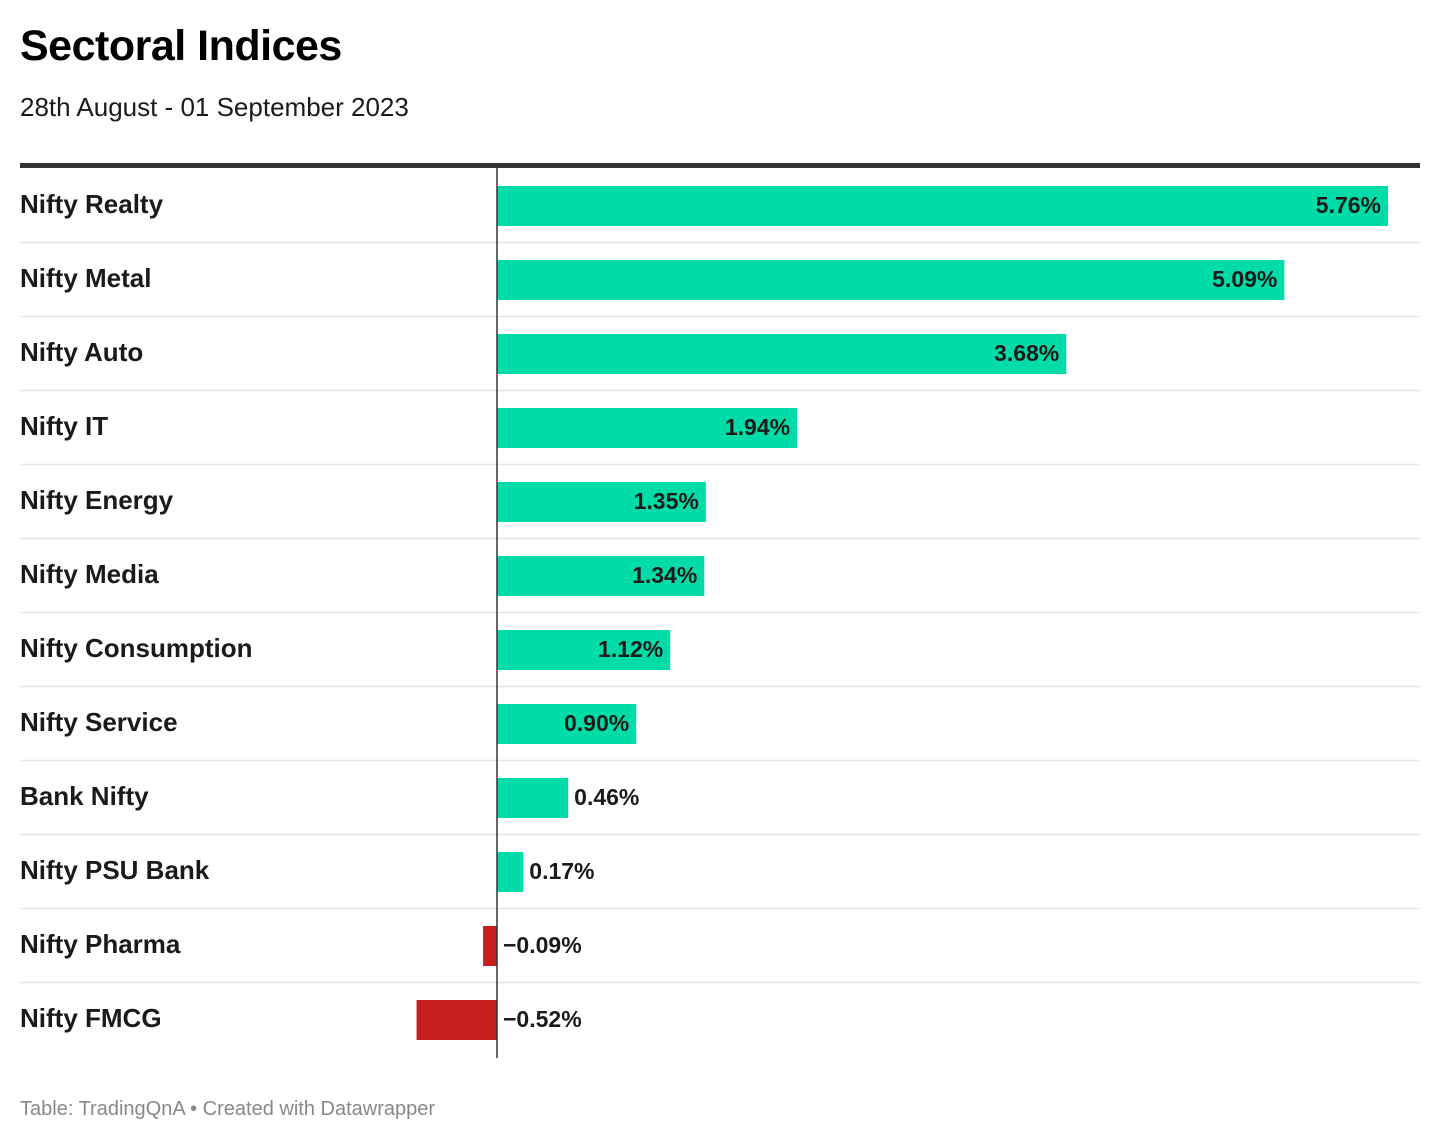 The height and width of the screenshot is (1142, 1440). Describe the element at coordinates (99, 722) in the screenshot. I see `category-label: Nifty Service` at that location.